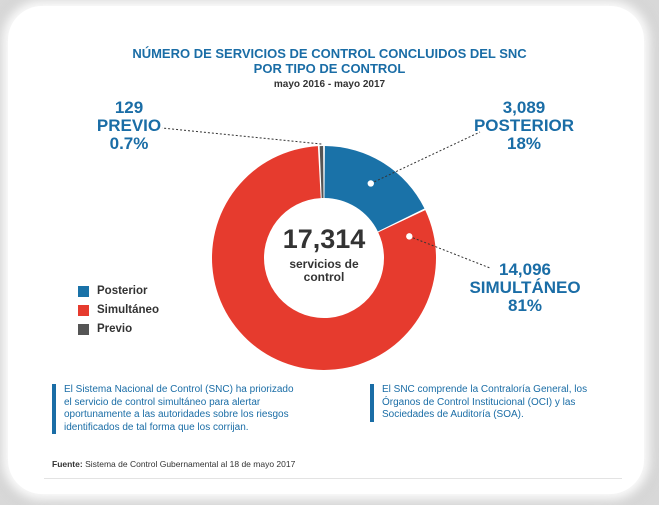 The width and height of the screenshot is (659, 505). What do you see at coordinates (324, 277) in the screenshot?
I see `center-label-line2: control` at bounding box center [324, 277].